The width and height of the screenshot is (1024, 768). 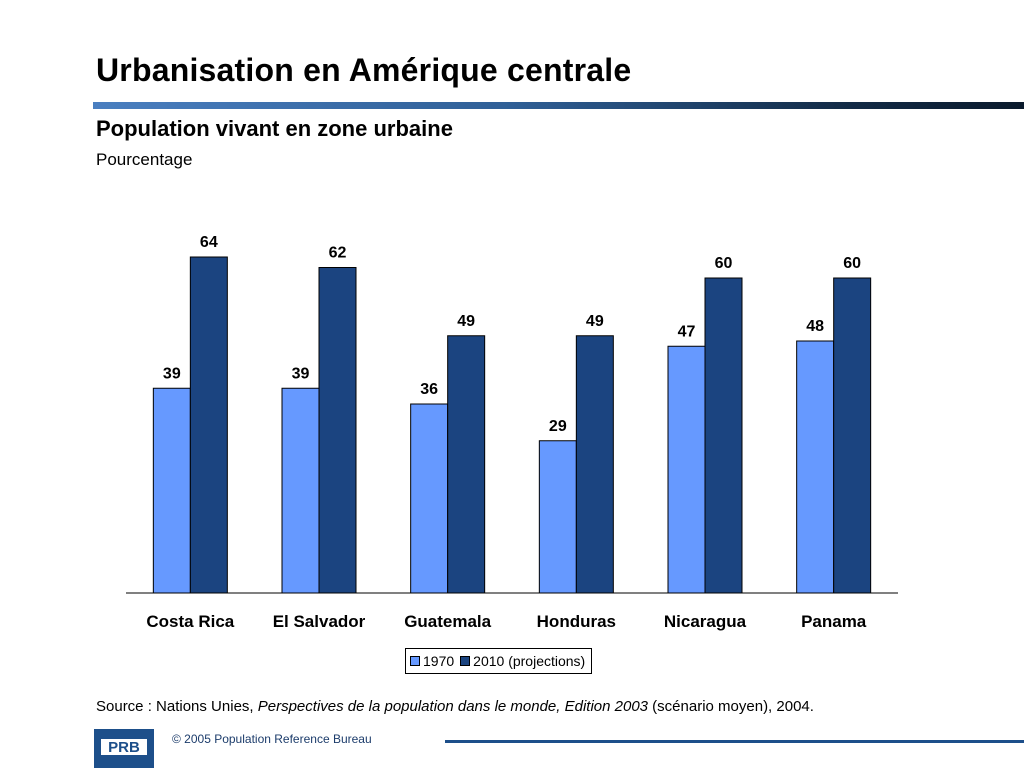 What do you see at coordinates (734, 741) in the screenshot?
I see `footer-line` at bounding box center [734, 741].